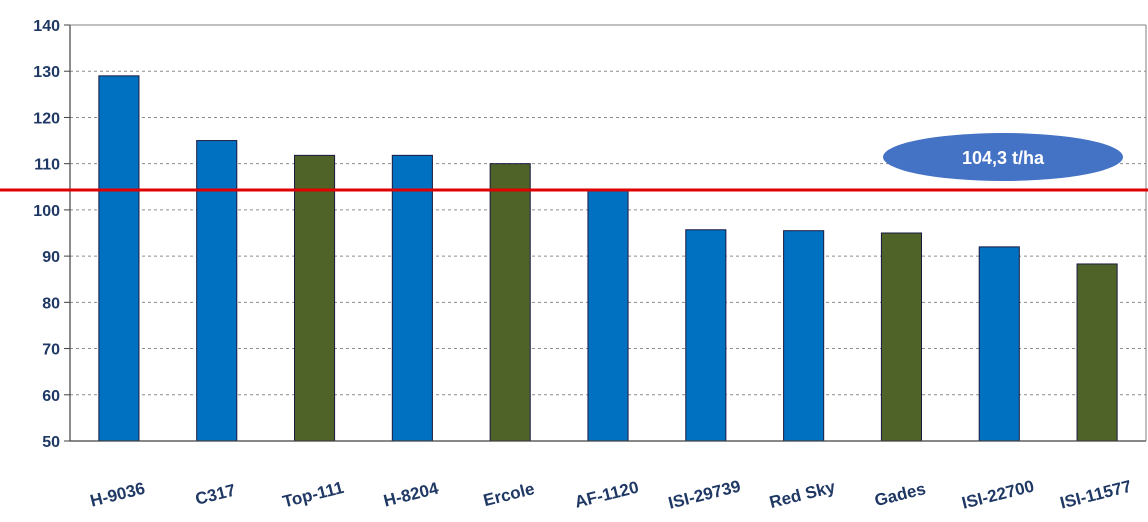 This screenshot has width=1148, height=522. Describe the element at coordinates (574, 162) in the screenshot. I see `reference-line-group: 104,3 t/ha` at that location.